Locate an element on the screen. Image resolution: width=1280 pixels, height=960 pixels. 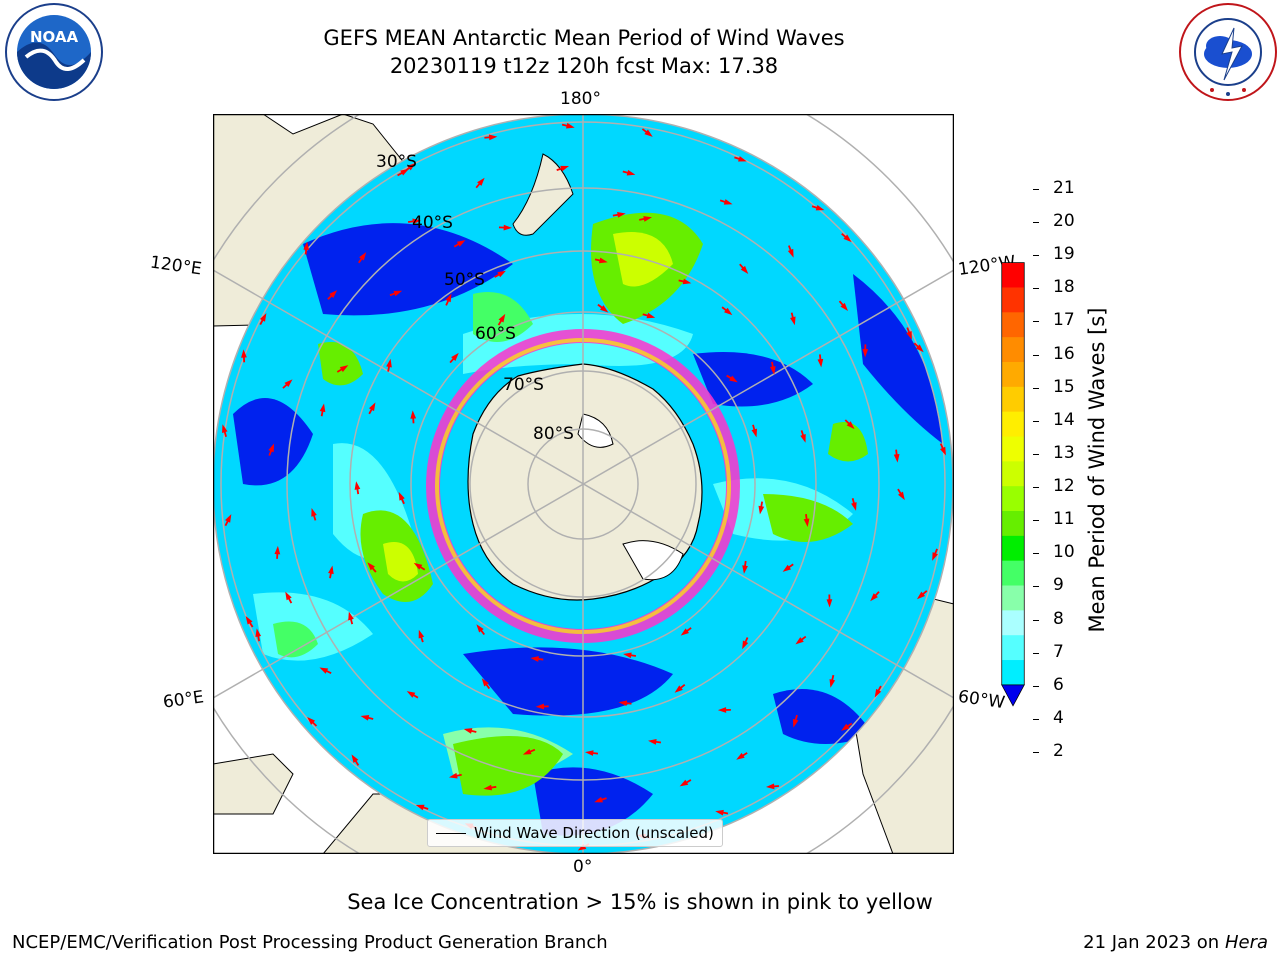
colorbar is located at coordinates (1013, 484).